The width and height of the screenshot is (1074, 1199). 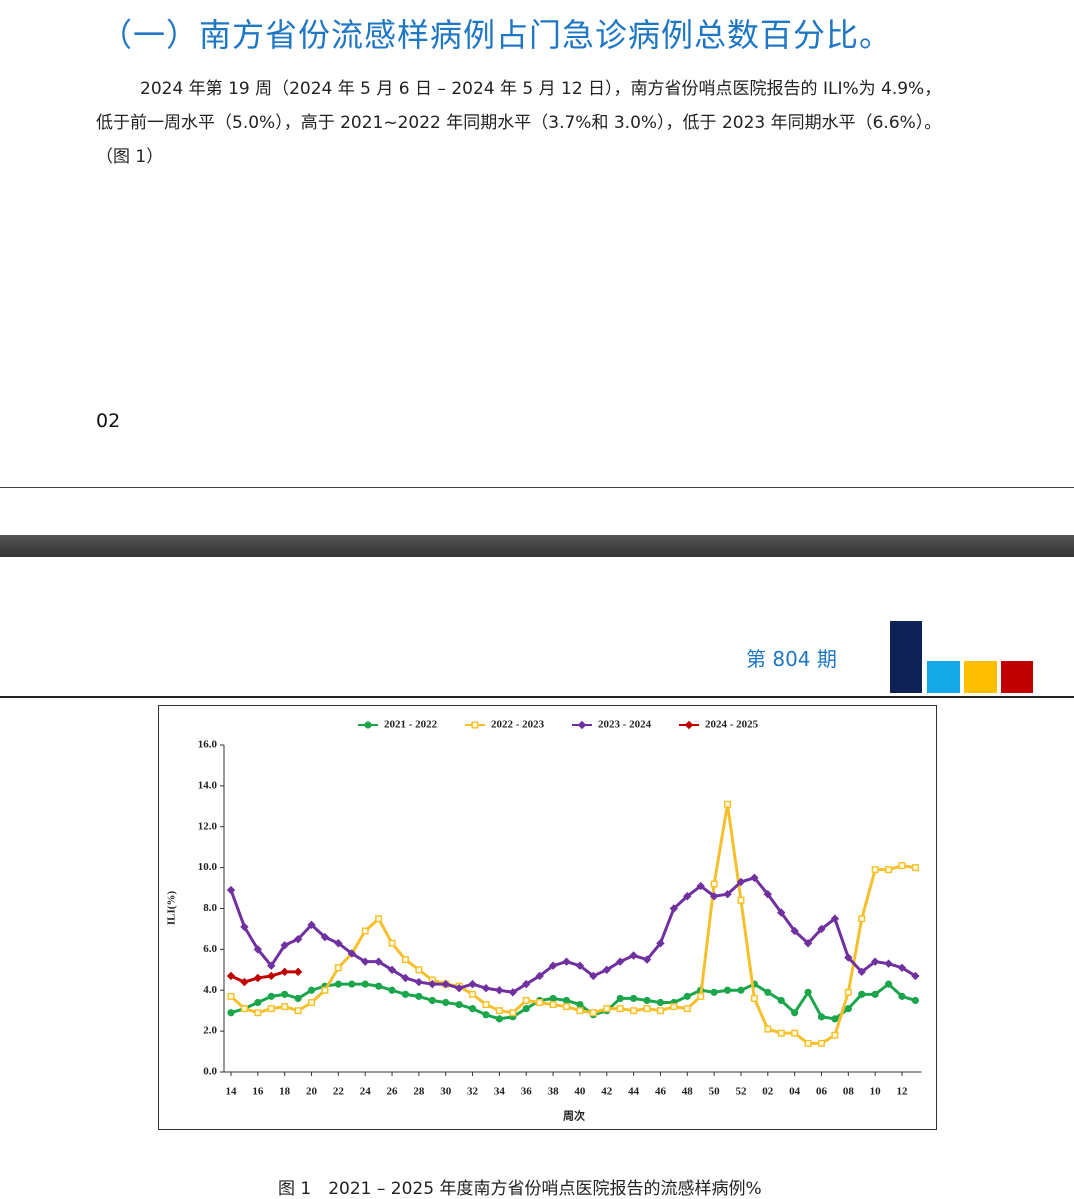 What do you see at coordinates (366, 1092) in the screenshot?
I see `x-tick-label: 24` at bounding box center [366, 1092].